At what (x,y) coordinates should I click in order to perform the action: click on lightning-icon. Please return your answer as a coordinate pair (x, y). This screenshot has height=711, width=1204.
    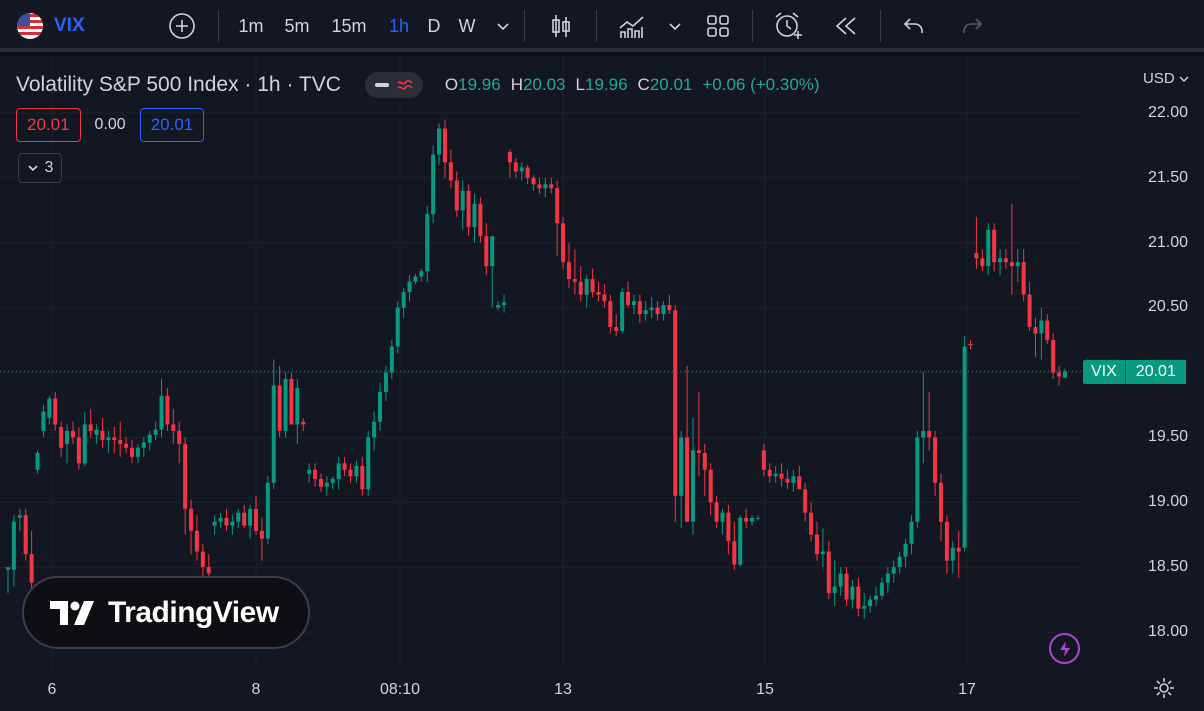
    Looking at the image, I should click on (1064, 648).